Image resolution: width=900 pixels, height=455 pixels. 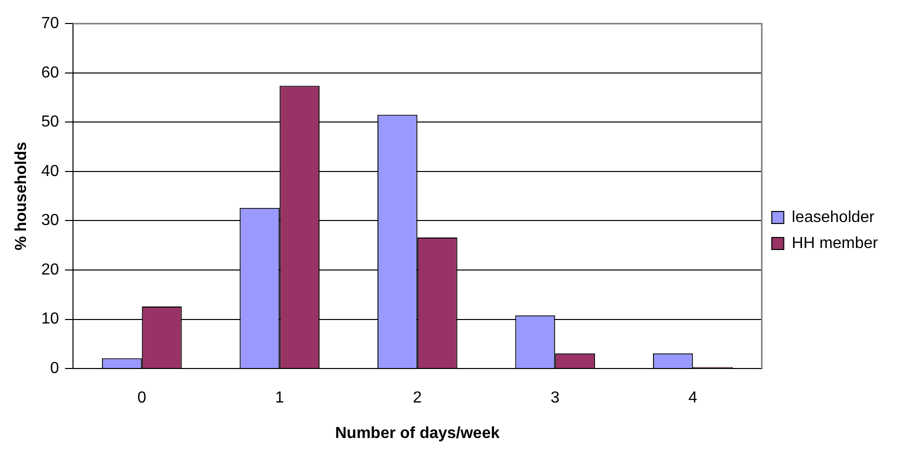 I want to click on y-tick-label: 20, so click(x=50, y=269).